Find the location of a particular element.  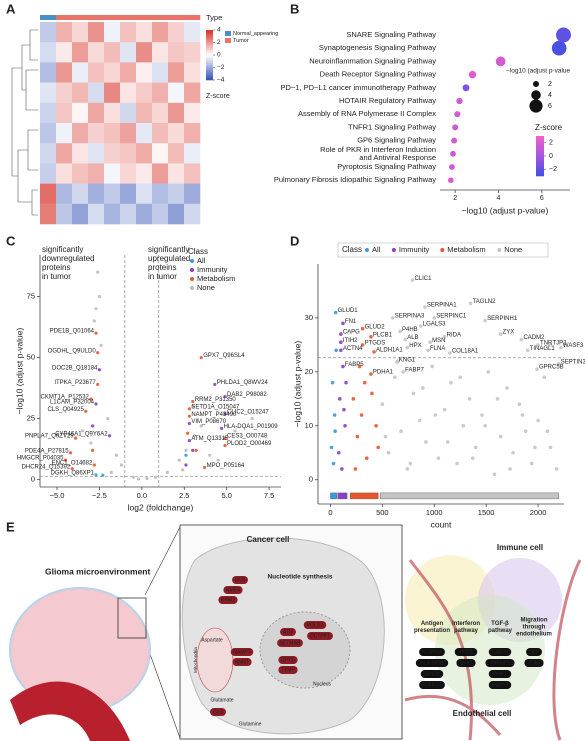

size-legend-label: 4 is located at coordinates (550, 95).